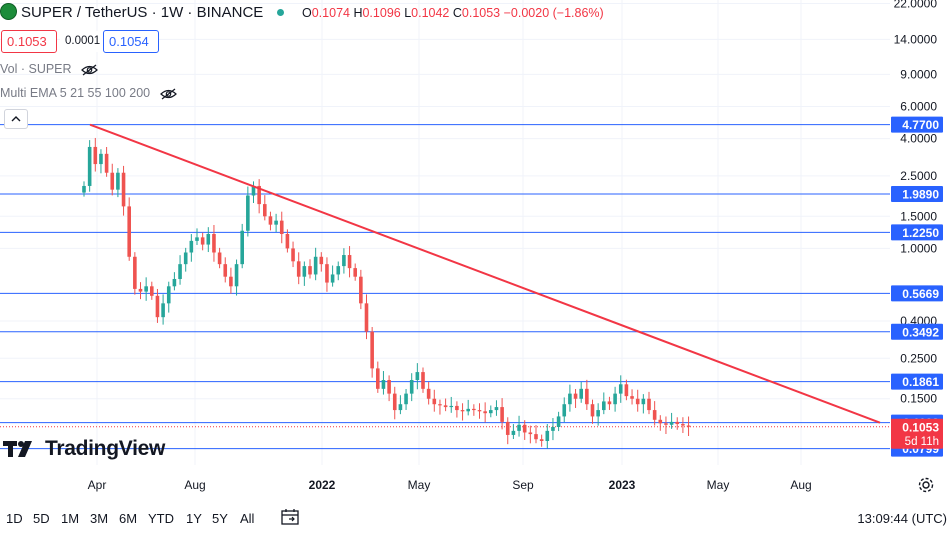 This screenshot has height=534, width=951. Describe the element at coordinates (49, 69) in the screenshot. I see `volume-indicator: Vol · SUPER` at that location.